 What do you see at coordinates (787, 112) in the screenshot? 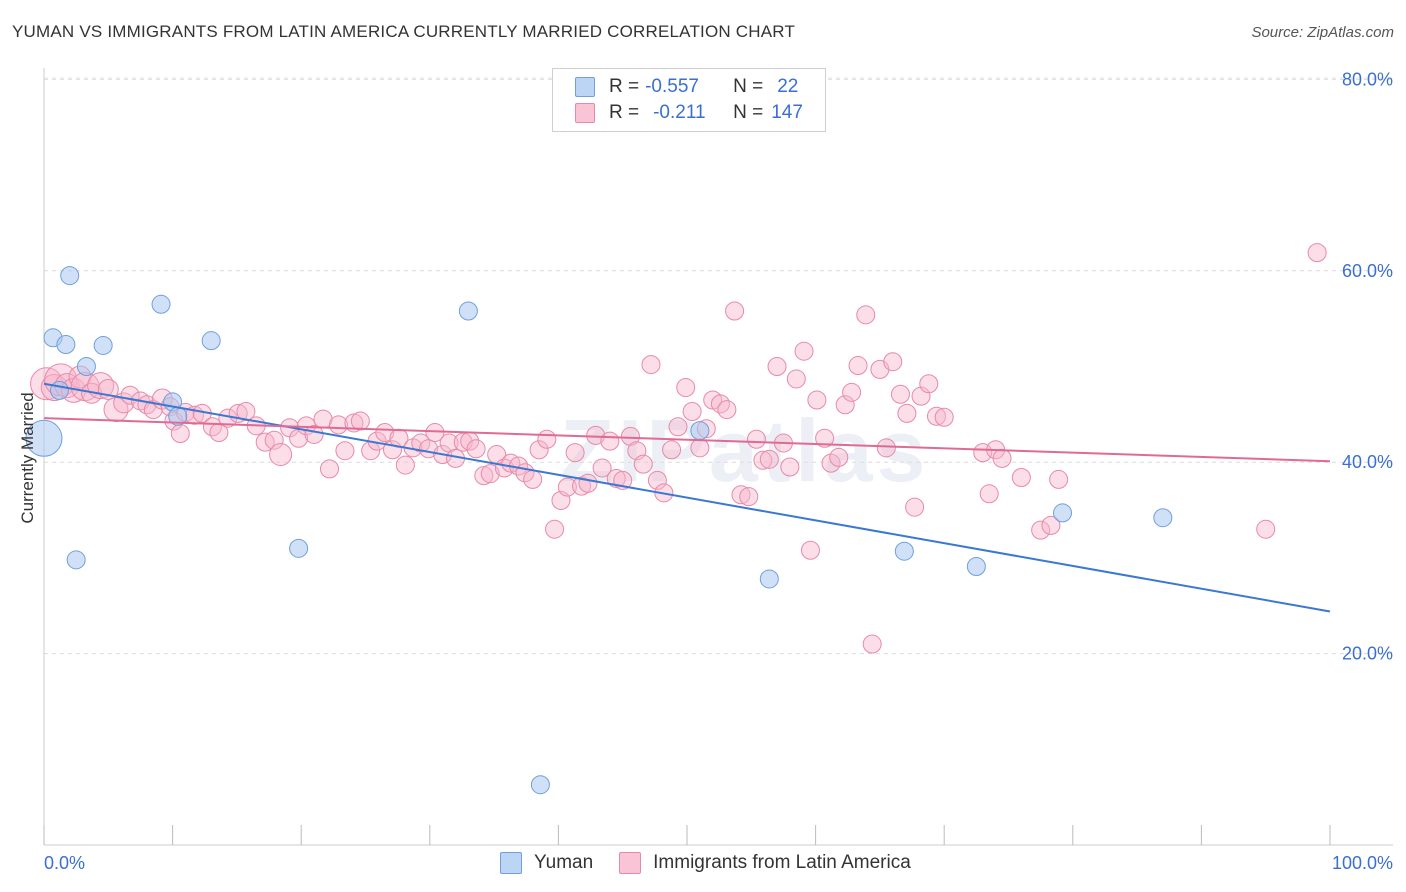
I see `legend-n-value: 147` at bounding box center [787, 112].